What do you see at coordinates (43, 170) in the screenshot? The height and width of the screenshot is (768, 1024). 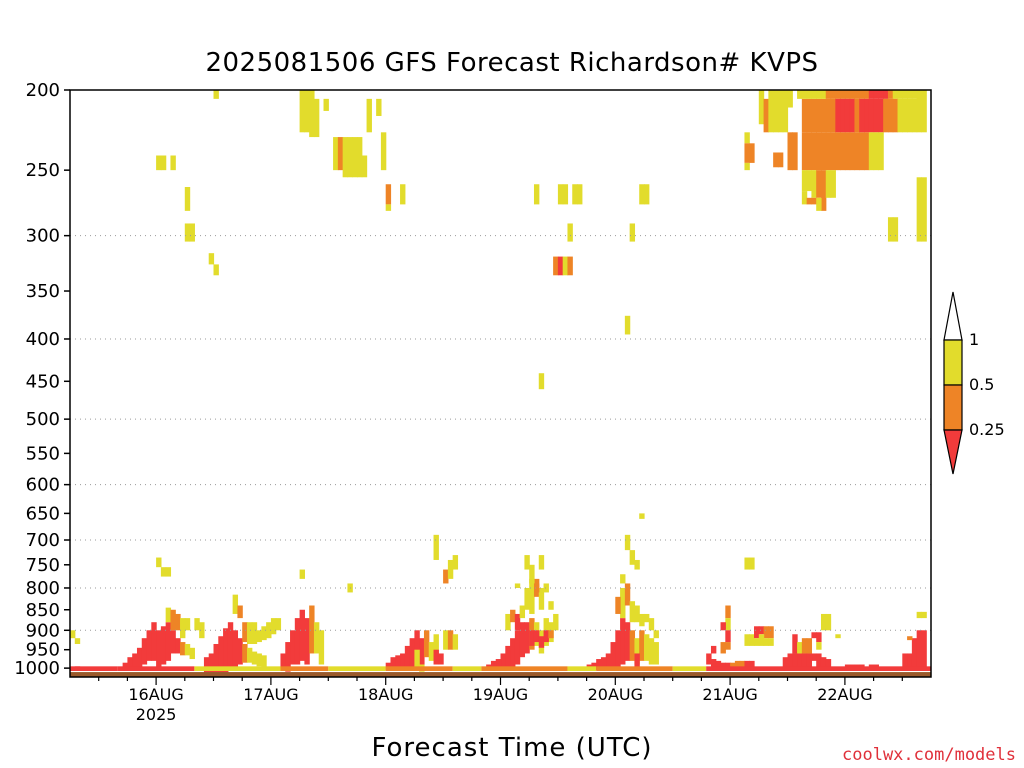 I see `y-tick-label: 250` at bounding box center [43, 170].